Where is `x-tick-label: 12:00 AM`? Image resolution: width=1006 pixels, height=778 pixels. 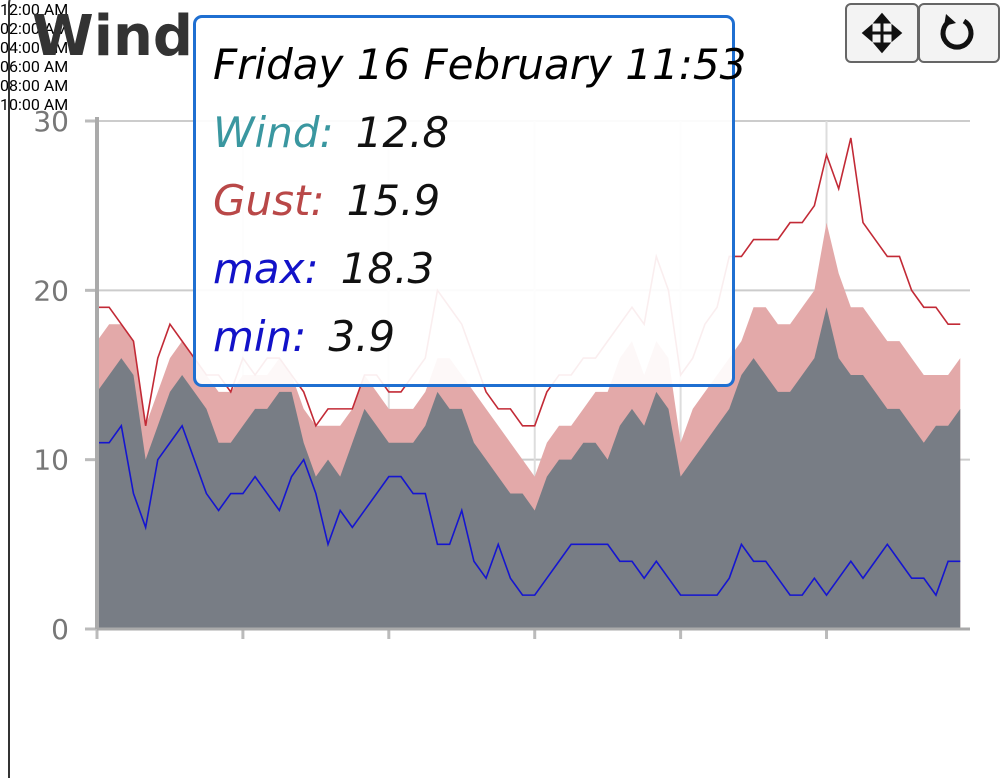 x-tick-label: 12:00 AM is located at coordinates (34, 9).